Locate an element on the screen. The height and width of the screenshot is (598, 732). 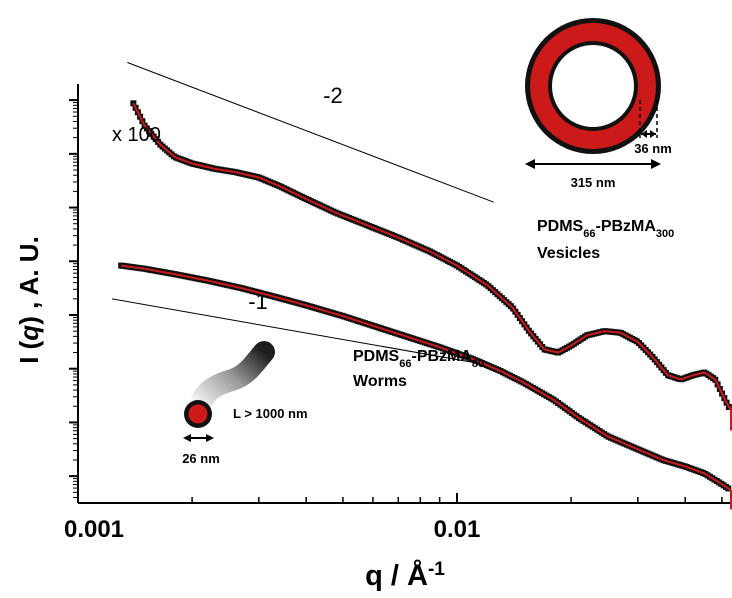
x-axis-title: q / Å-1 is located at coordinates (405, 576).